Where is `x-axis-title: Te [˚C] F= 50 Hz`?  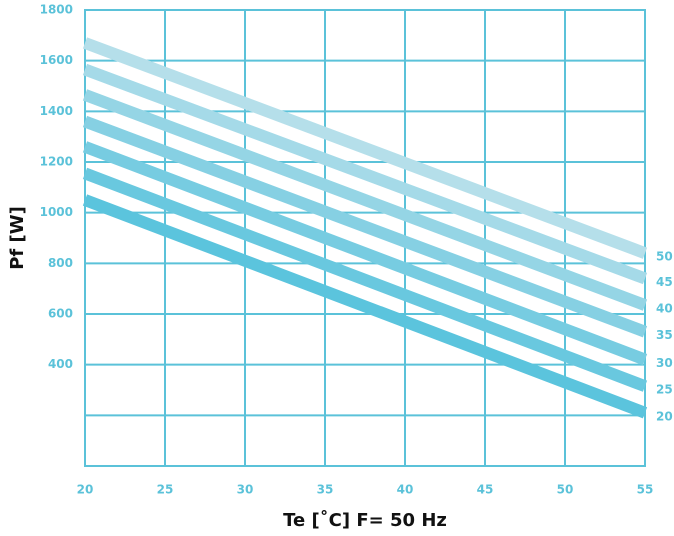 x-axis-title: Te [˚C] F= 50 Hz is located at coordinates (365, 520).